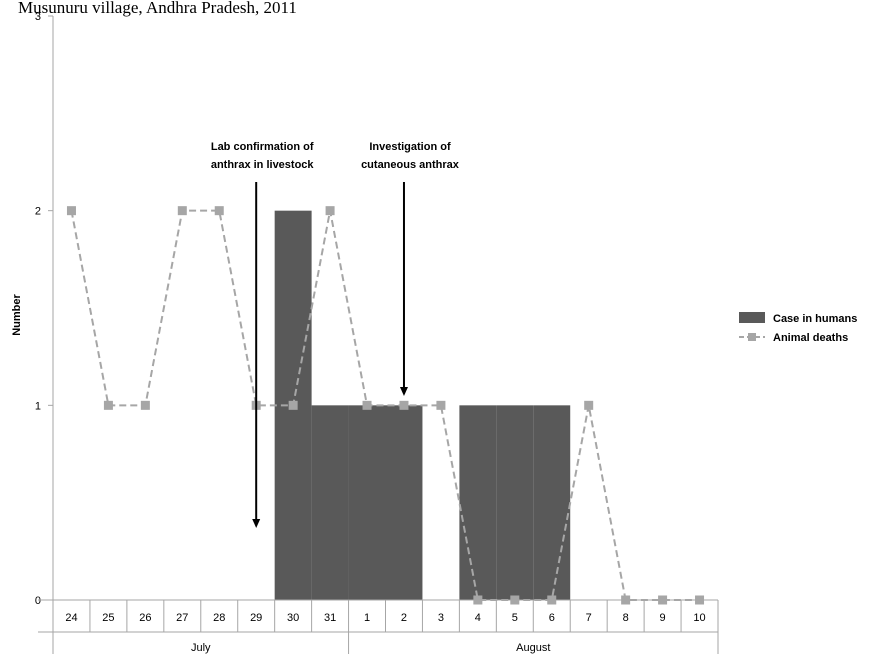 This screenshot has width=873, height=654. I want to click on x-tick-label-25: 25, so click(108, 618).